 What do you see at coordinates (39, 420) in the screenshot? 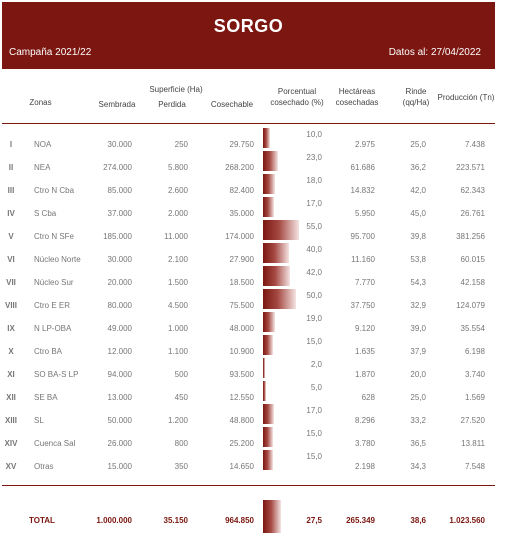
I see `zone-name: SL` at bounding box center [39, 420].